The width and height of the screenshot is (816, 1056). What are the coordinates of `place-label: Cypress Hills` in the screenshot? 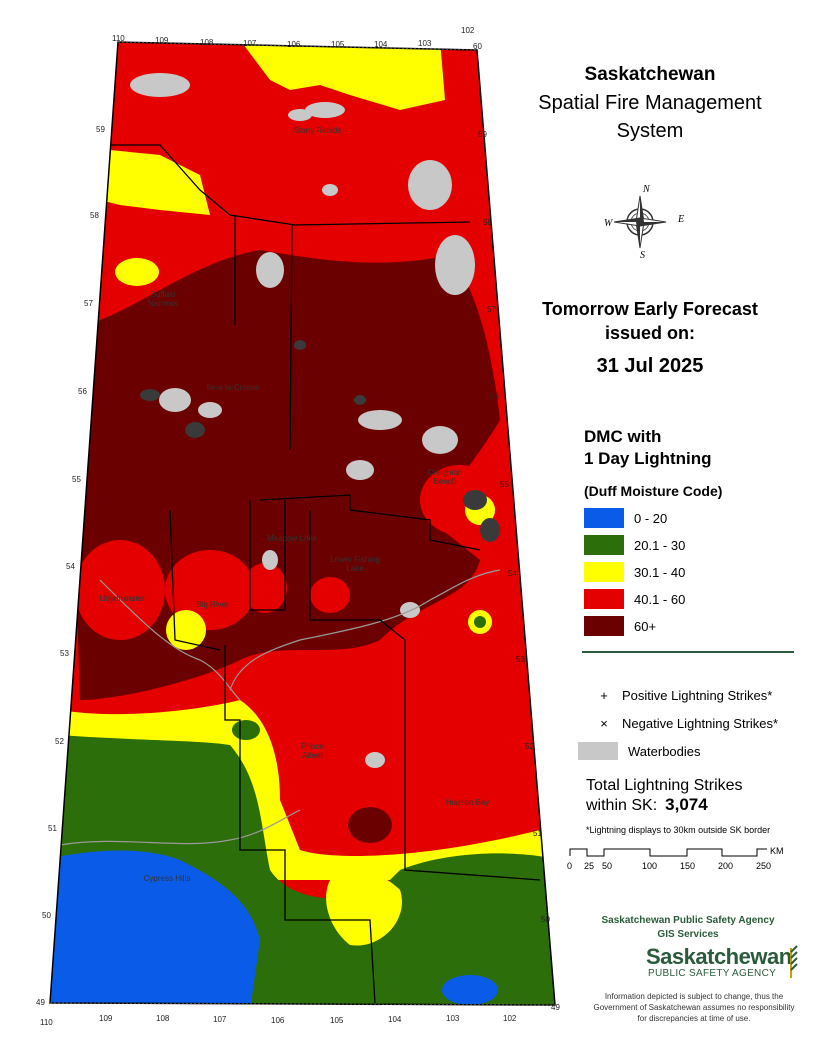 It's located at (167, 878).